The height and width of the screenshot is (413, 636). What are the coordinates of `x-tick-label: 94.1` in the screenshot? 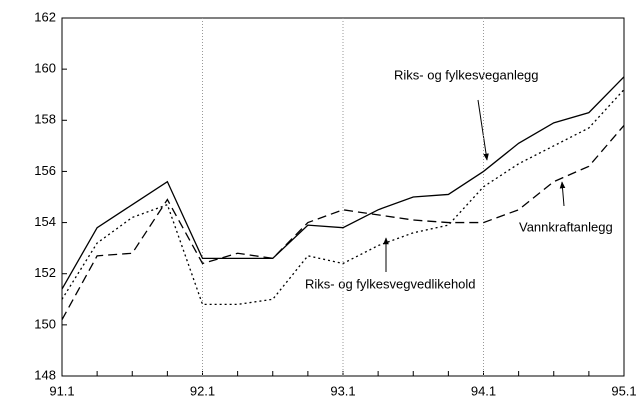 It's located at (483, 390).